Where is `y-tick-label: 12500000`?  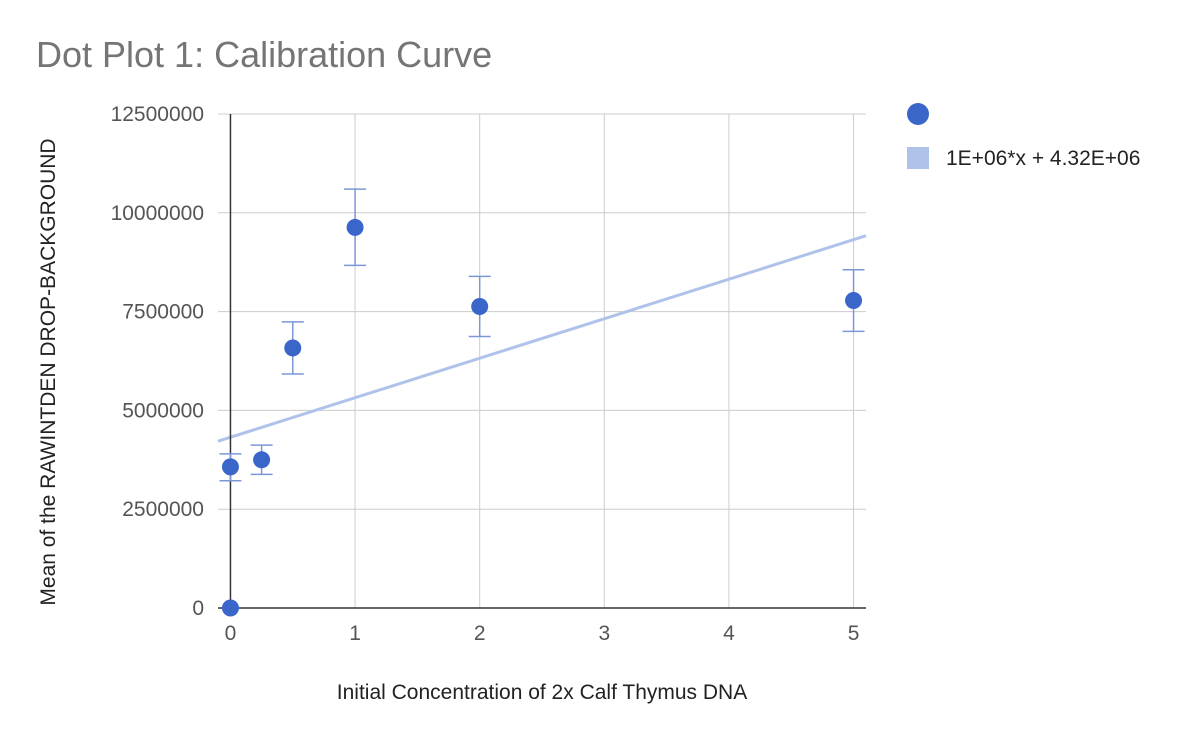 y-tick-label: 12500000 is located at coordinates (157, 114).